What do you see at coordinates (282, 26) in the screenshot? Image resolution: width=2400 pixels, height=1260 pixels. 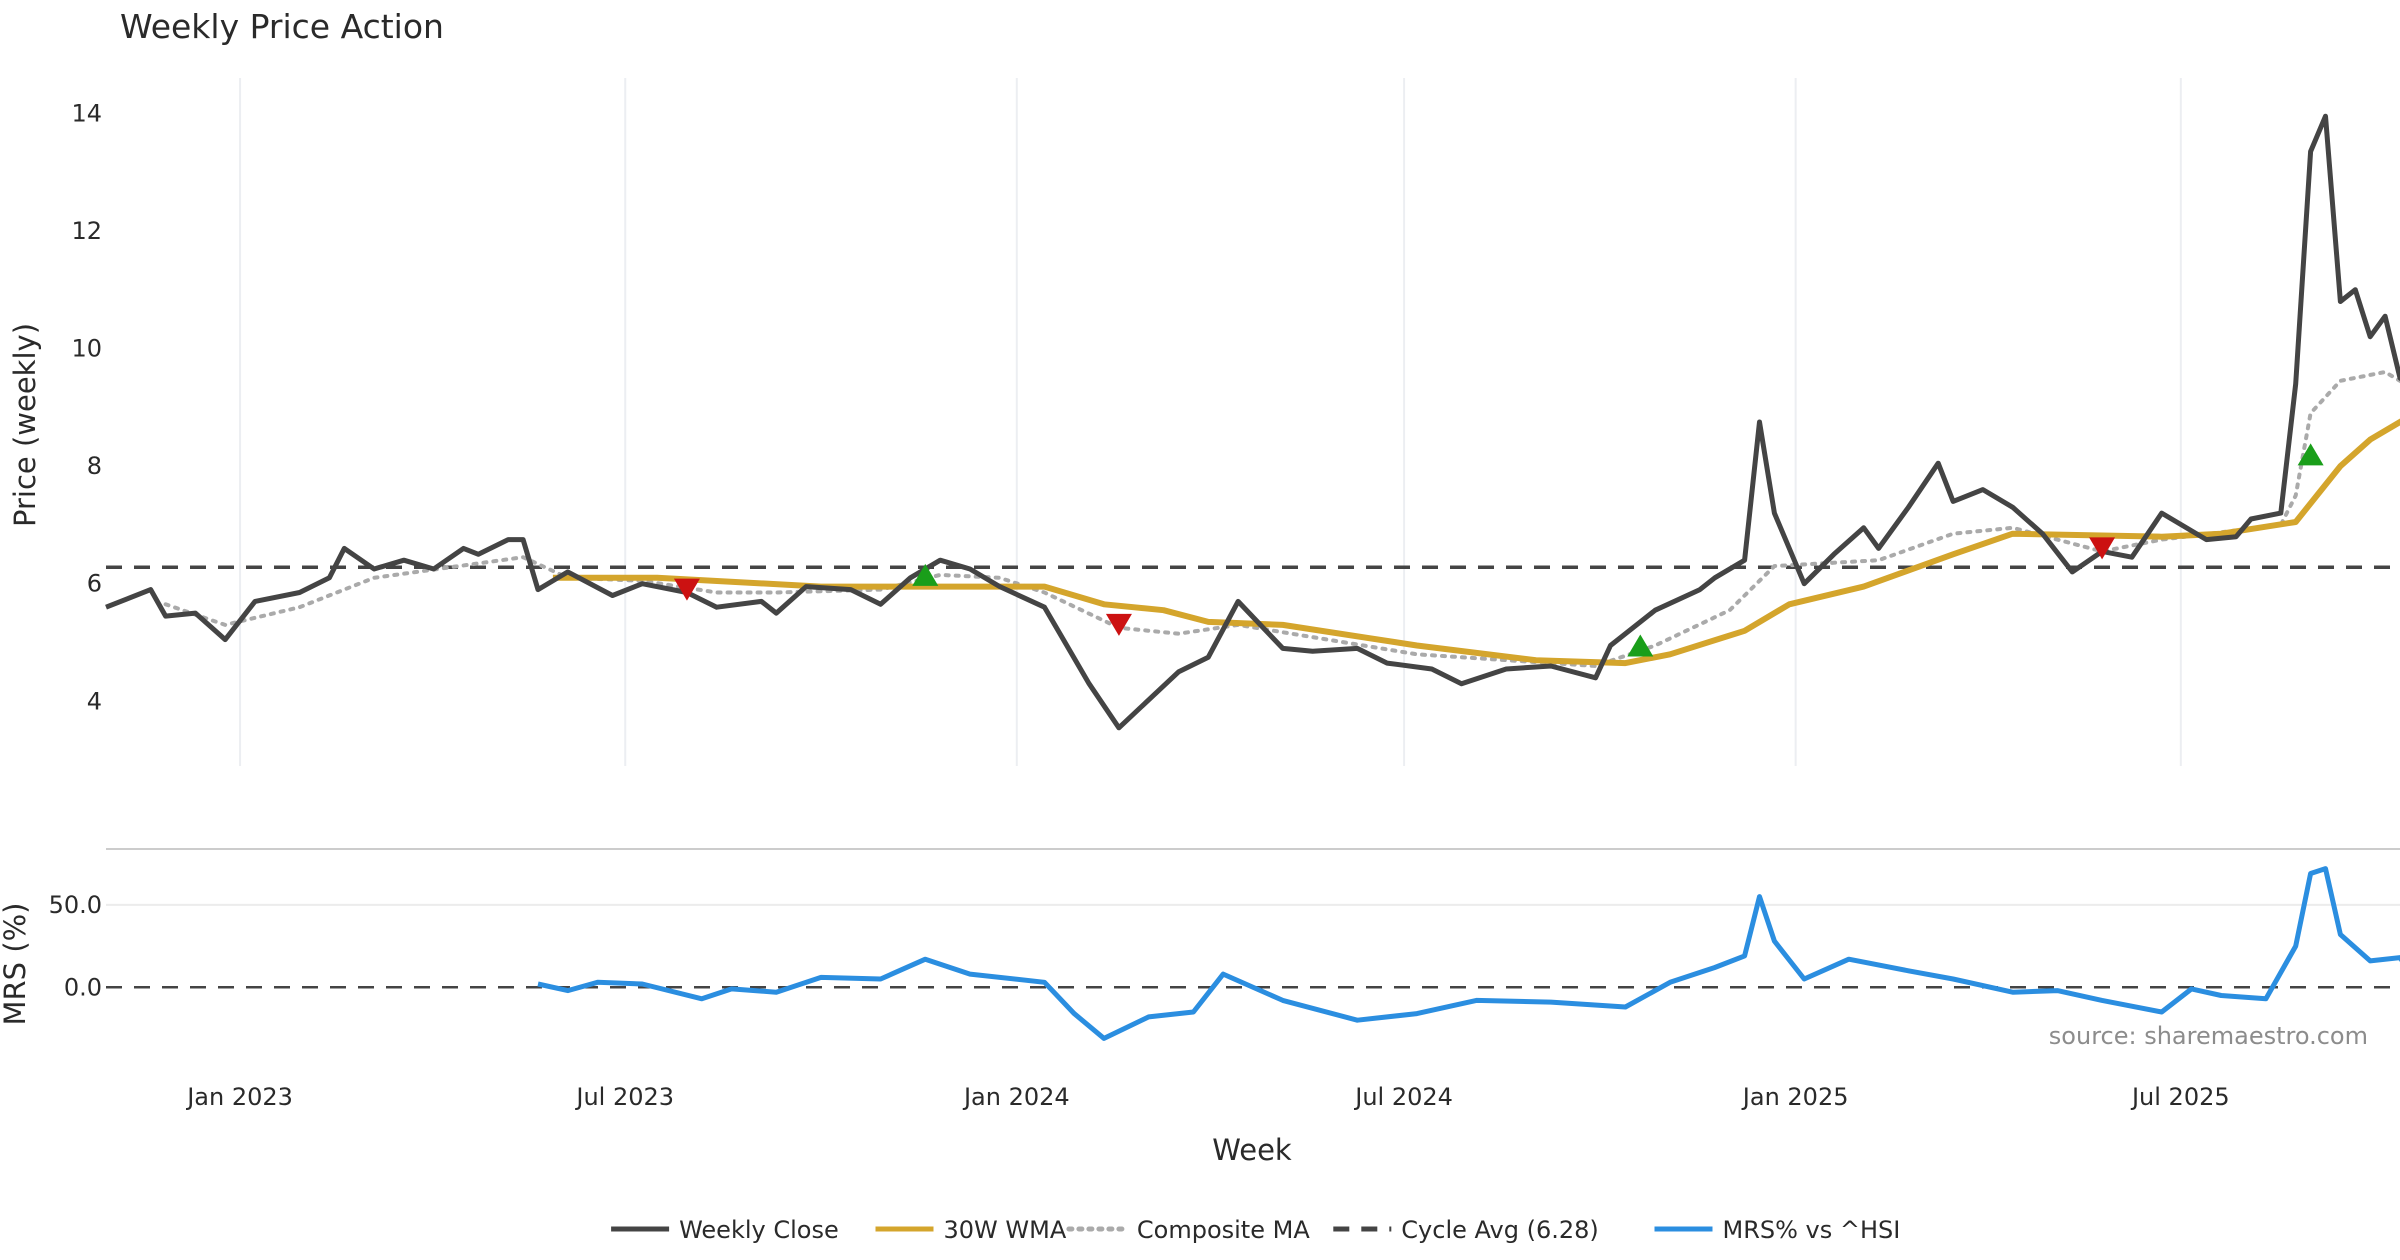 I see `chart-title: Weekly Price Action` at bounding box center [282, 26].